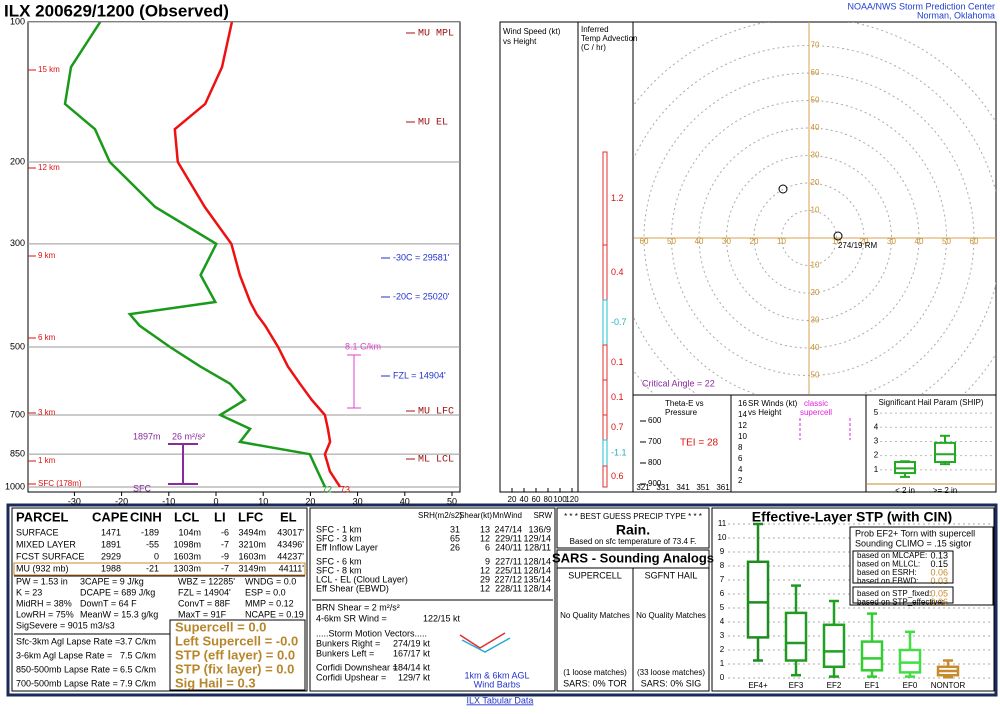  What do you see at coordinates (156, 556) in the screenshot?
I see `parcel-cell: 0` at bounding box center [156, 556].